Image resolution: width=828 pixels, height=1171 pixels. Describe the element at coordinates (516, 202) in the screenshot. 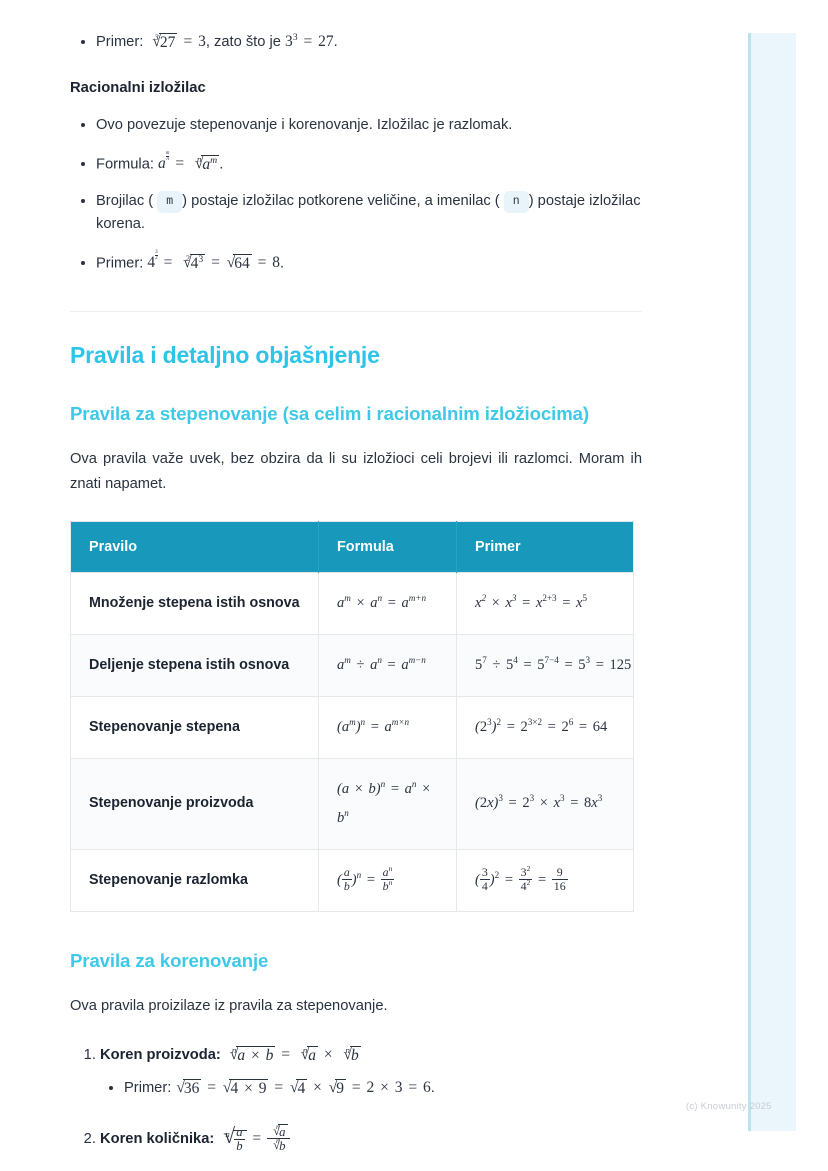

I see `chip-n: n` at that location.